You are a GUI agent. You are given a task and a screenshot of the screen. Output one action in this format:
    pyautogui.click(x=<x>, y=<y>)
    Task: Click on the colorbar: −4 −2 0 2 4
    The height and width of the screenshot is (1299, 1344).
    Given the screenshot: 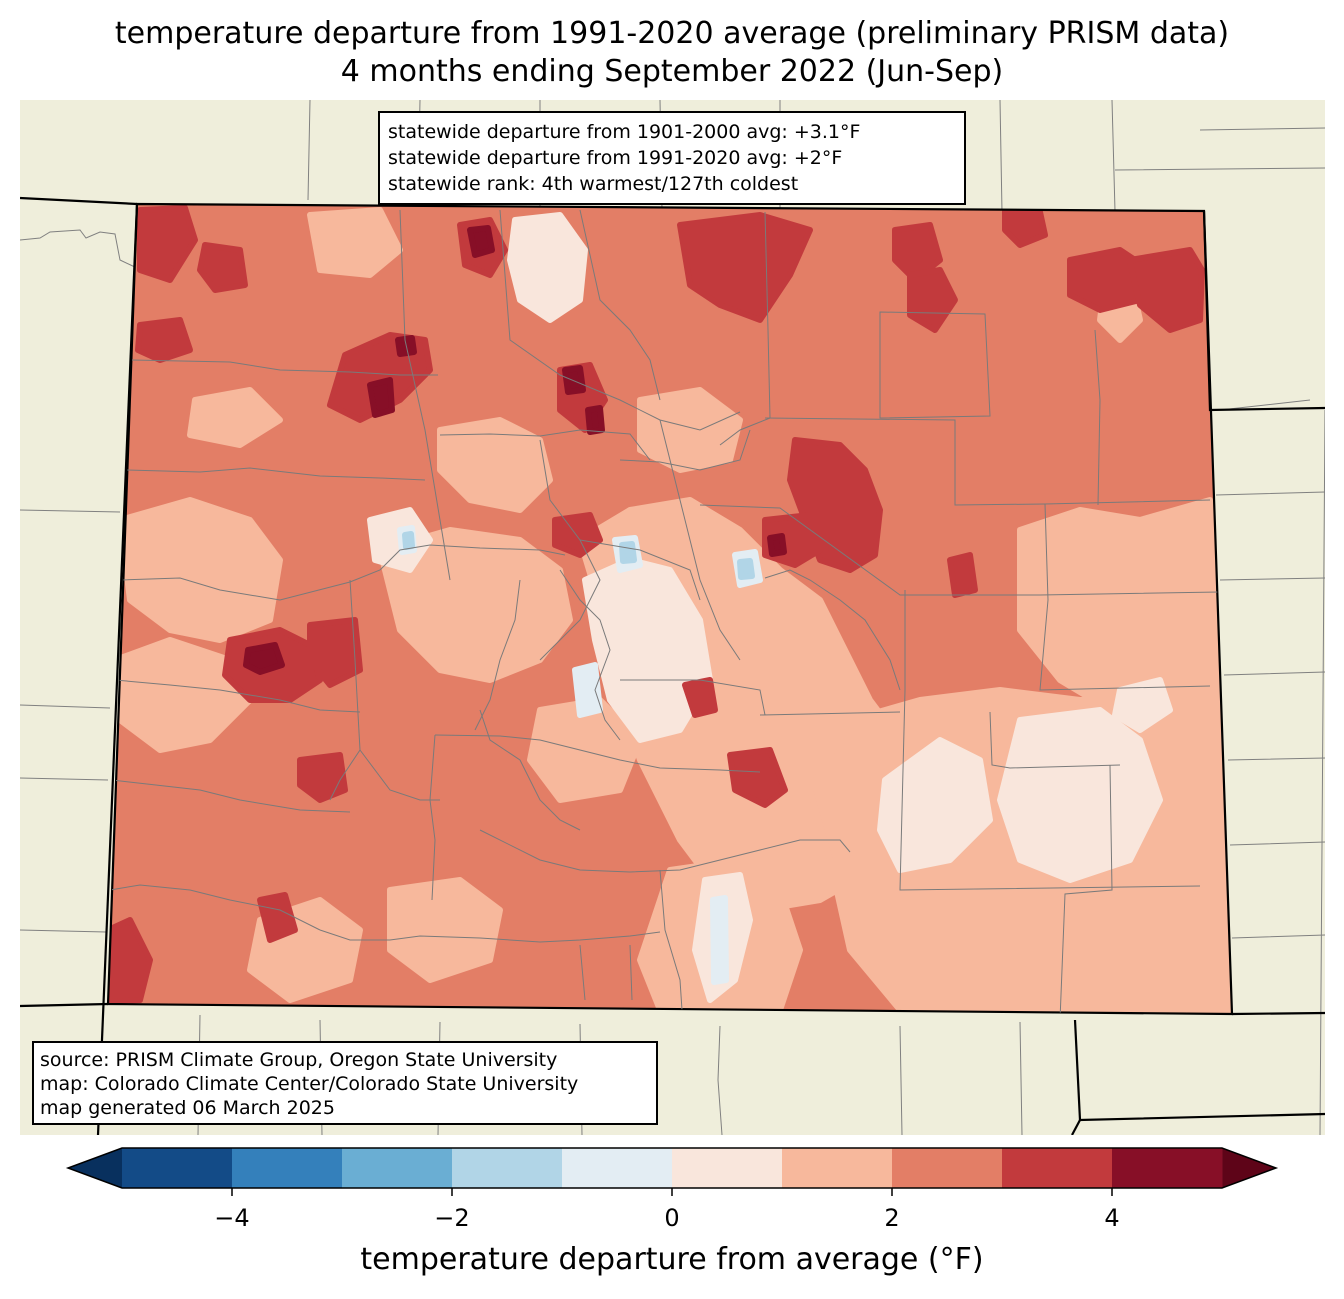 What is the action you would take?
    pyautogui.click(x=672, y=1189)
    